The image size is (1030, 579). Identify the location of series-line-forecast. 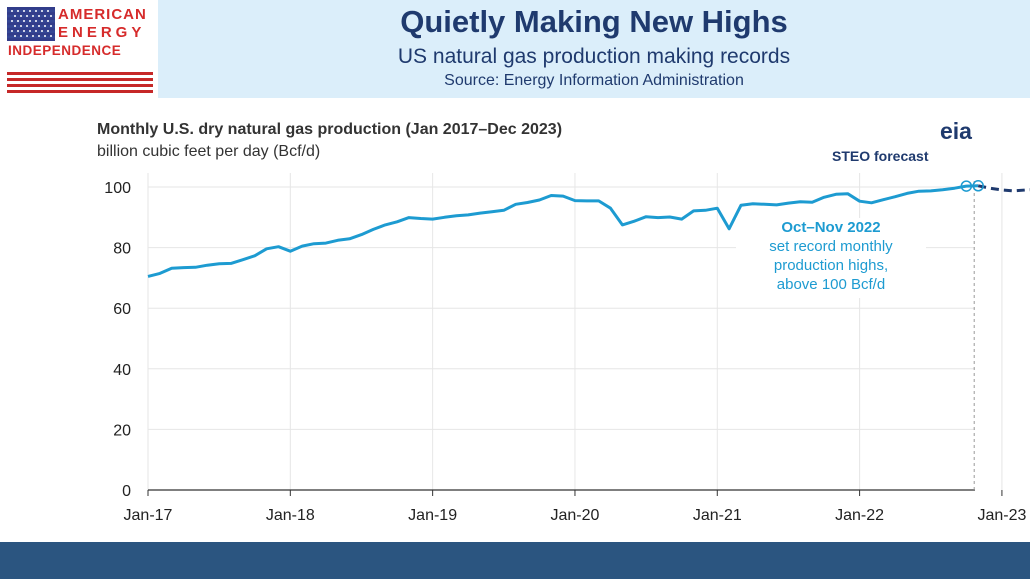
(1003, 188).